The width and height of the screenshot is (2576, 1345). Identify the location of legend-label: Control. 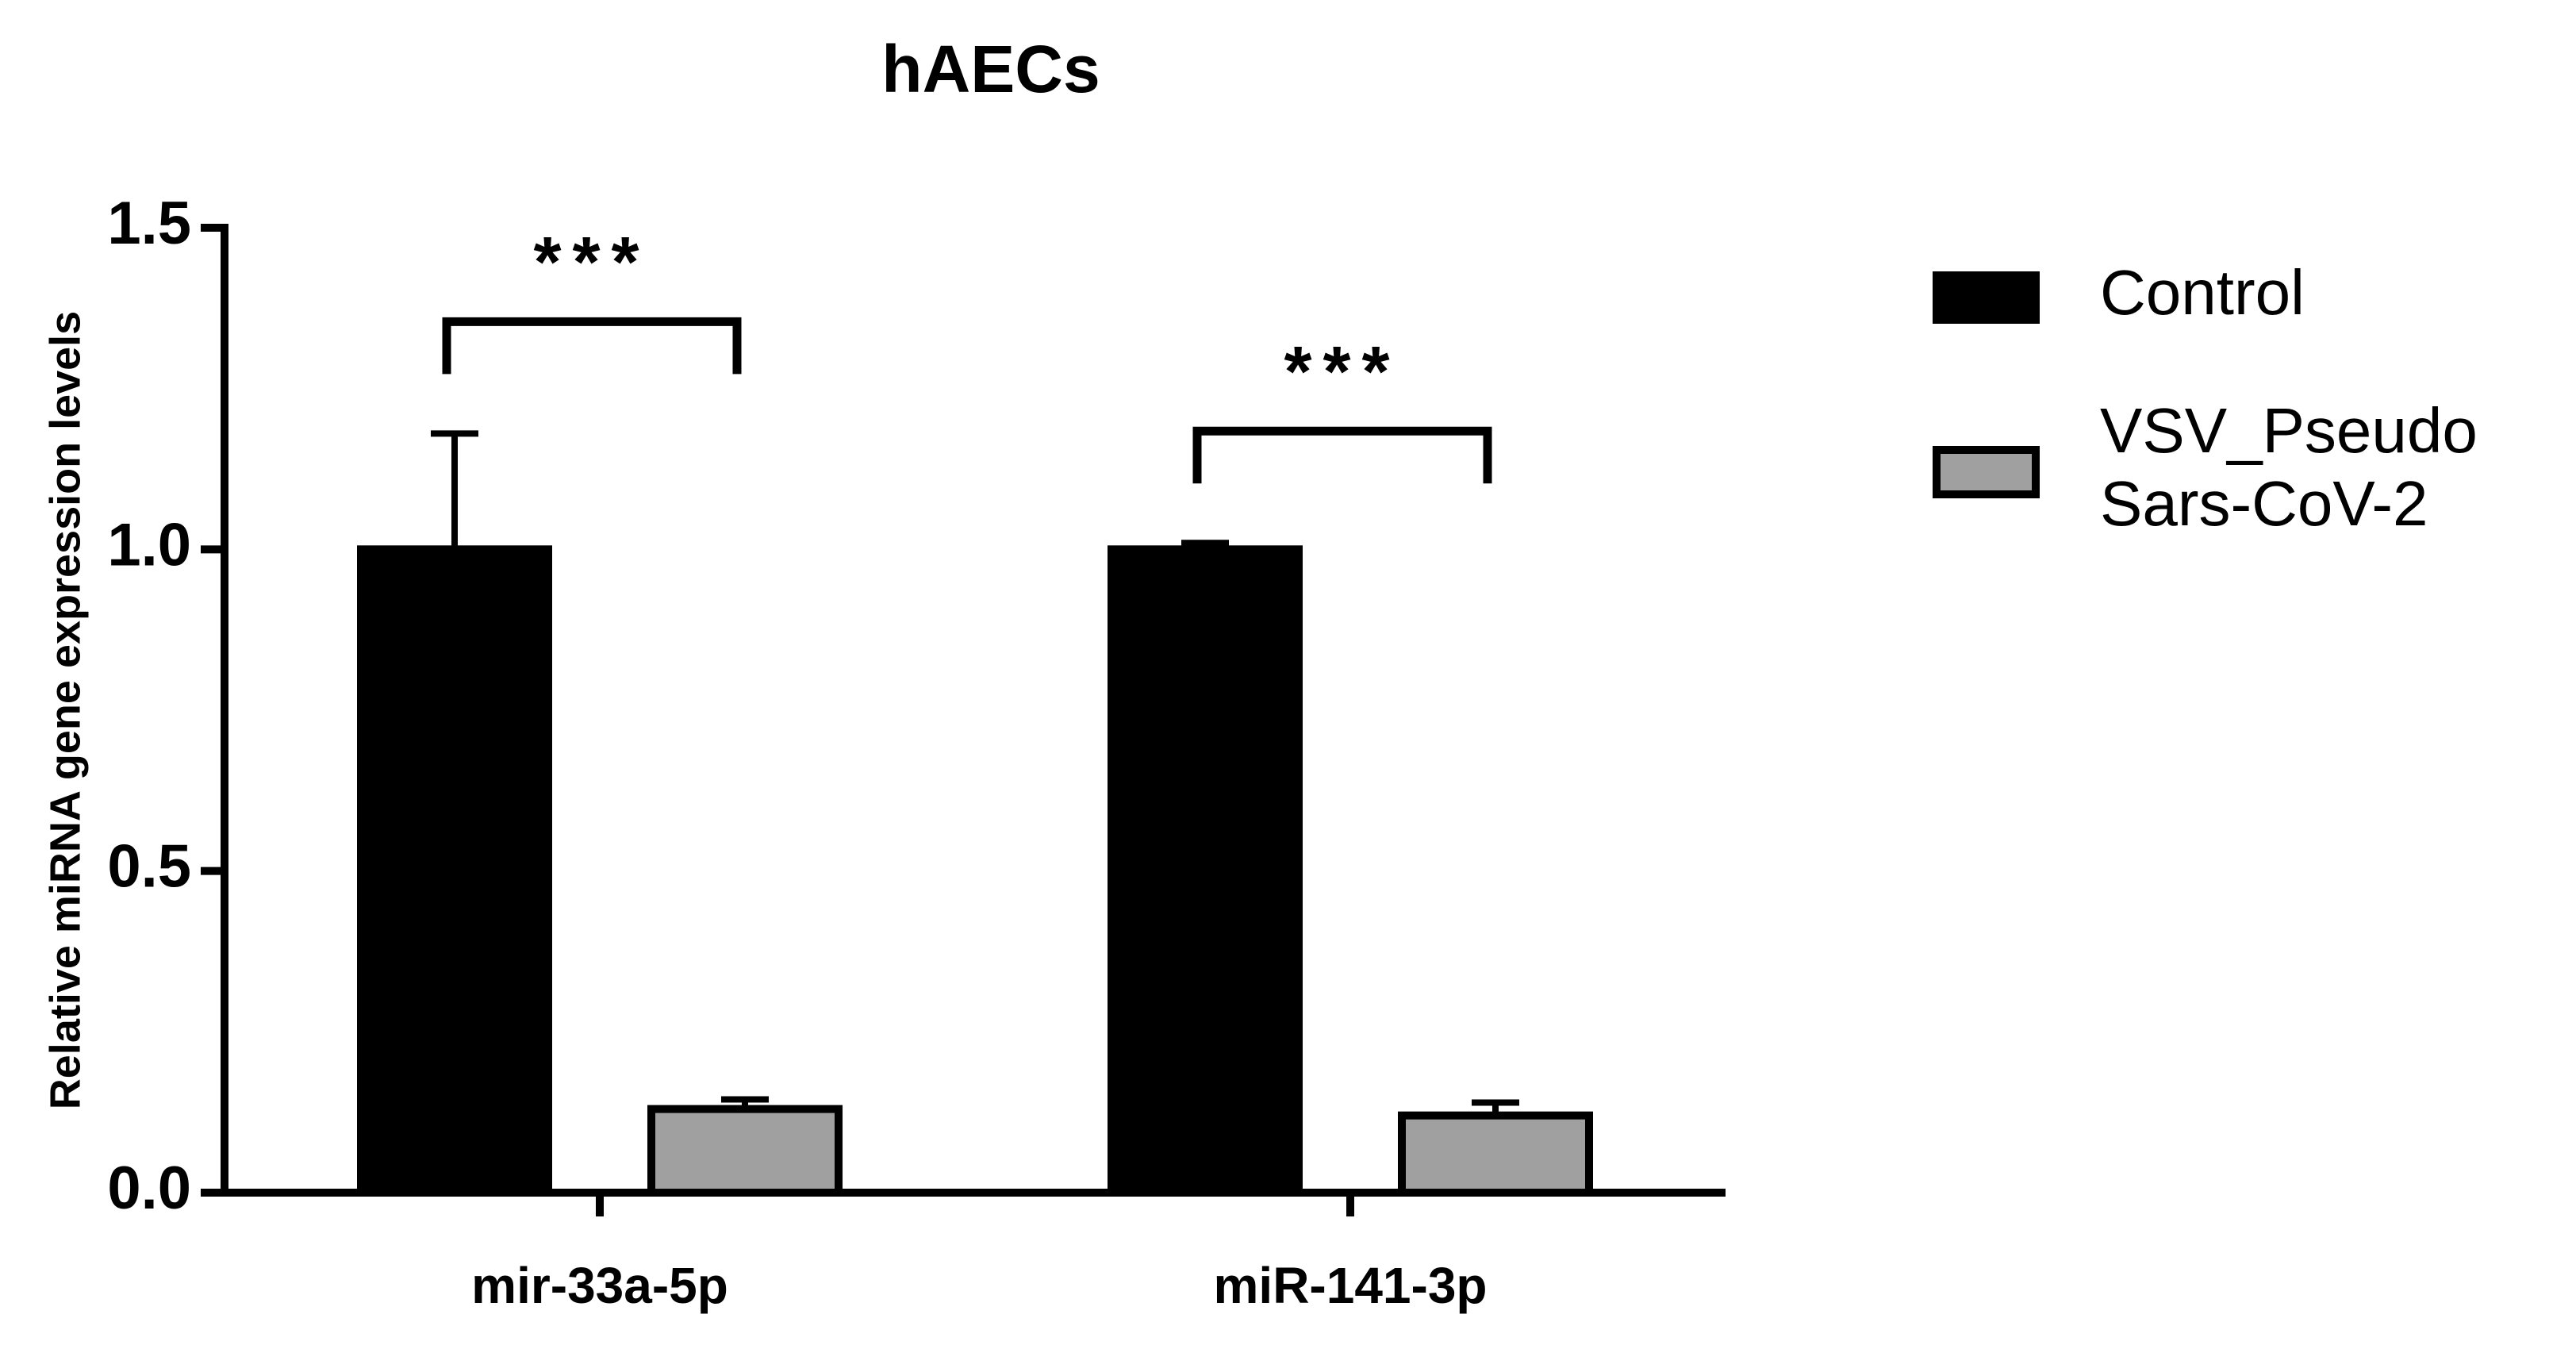
(2202, 292).